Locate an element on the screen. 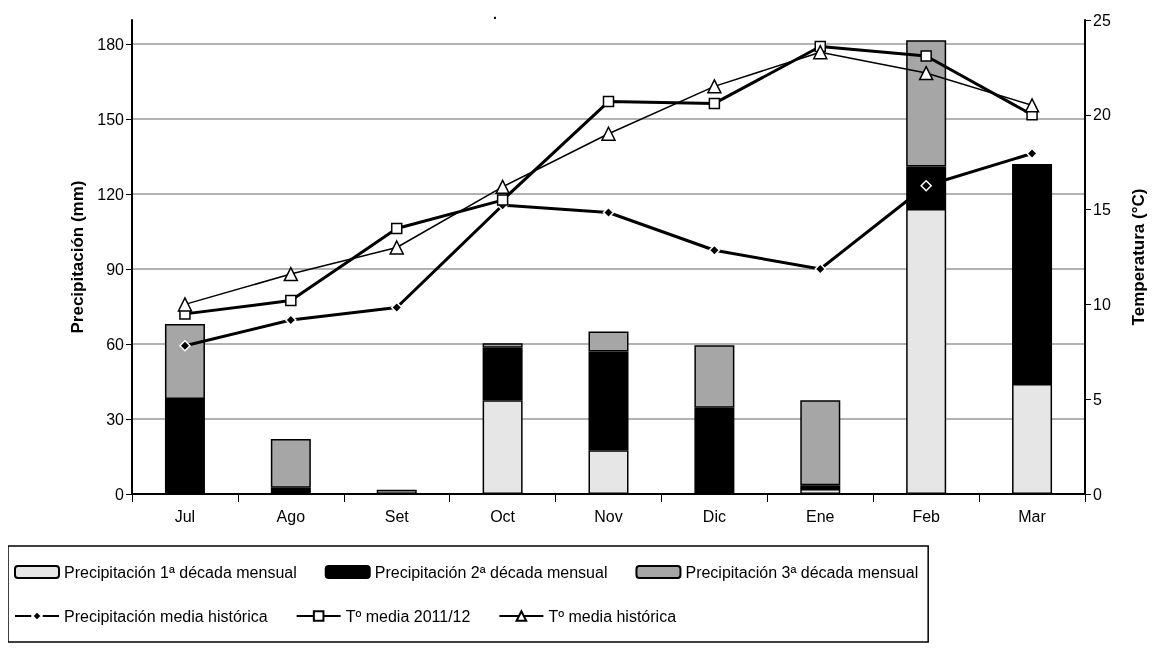 The image size is (1175, 672). y2-tick-label: 0 is located at coordinates (1097, 494).